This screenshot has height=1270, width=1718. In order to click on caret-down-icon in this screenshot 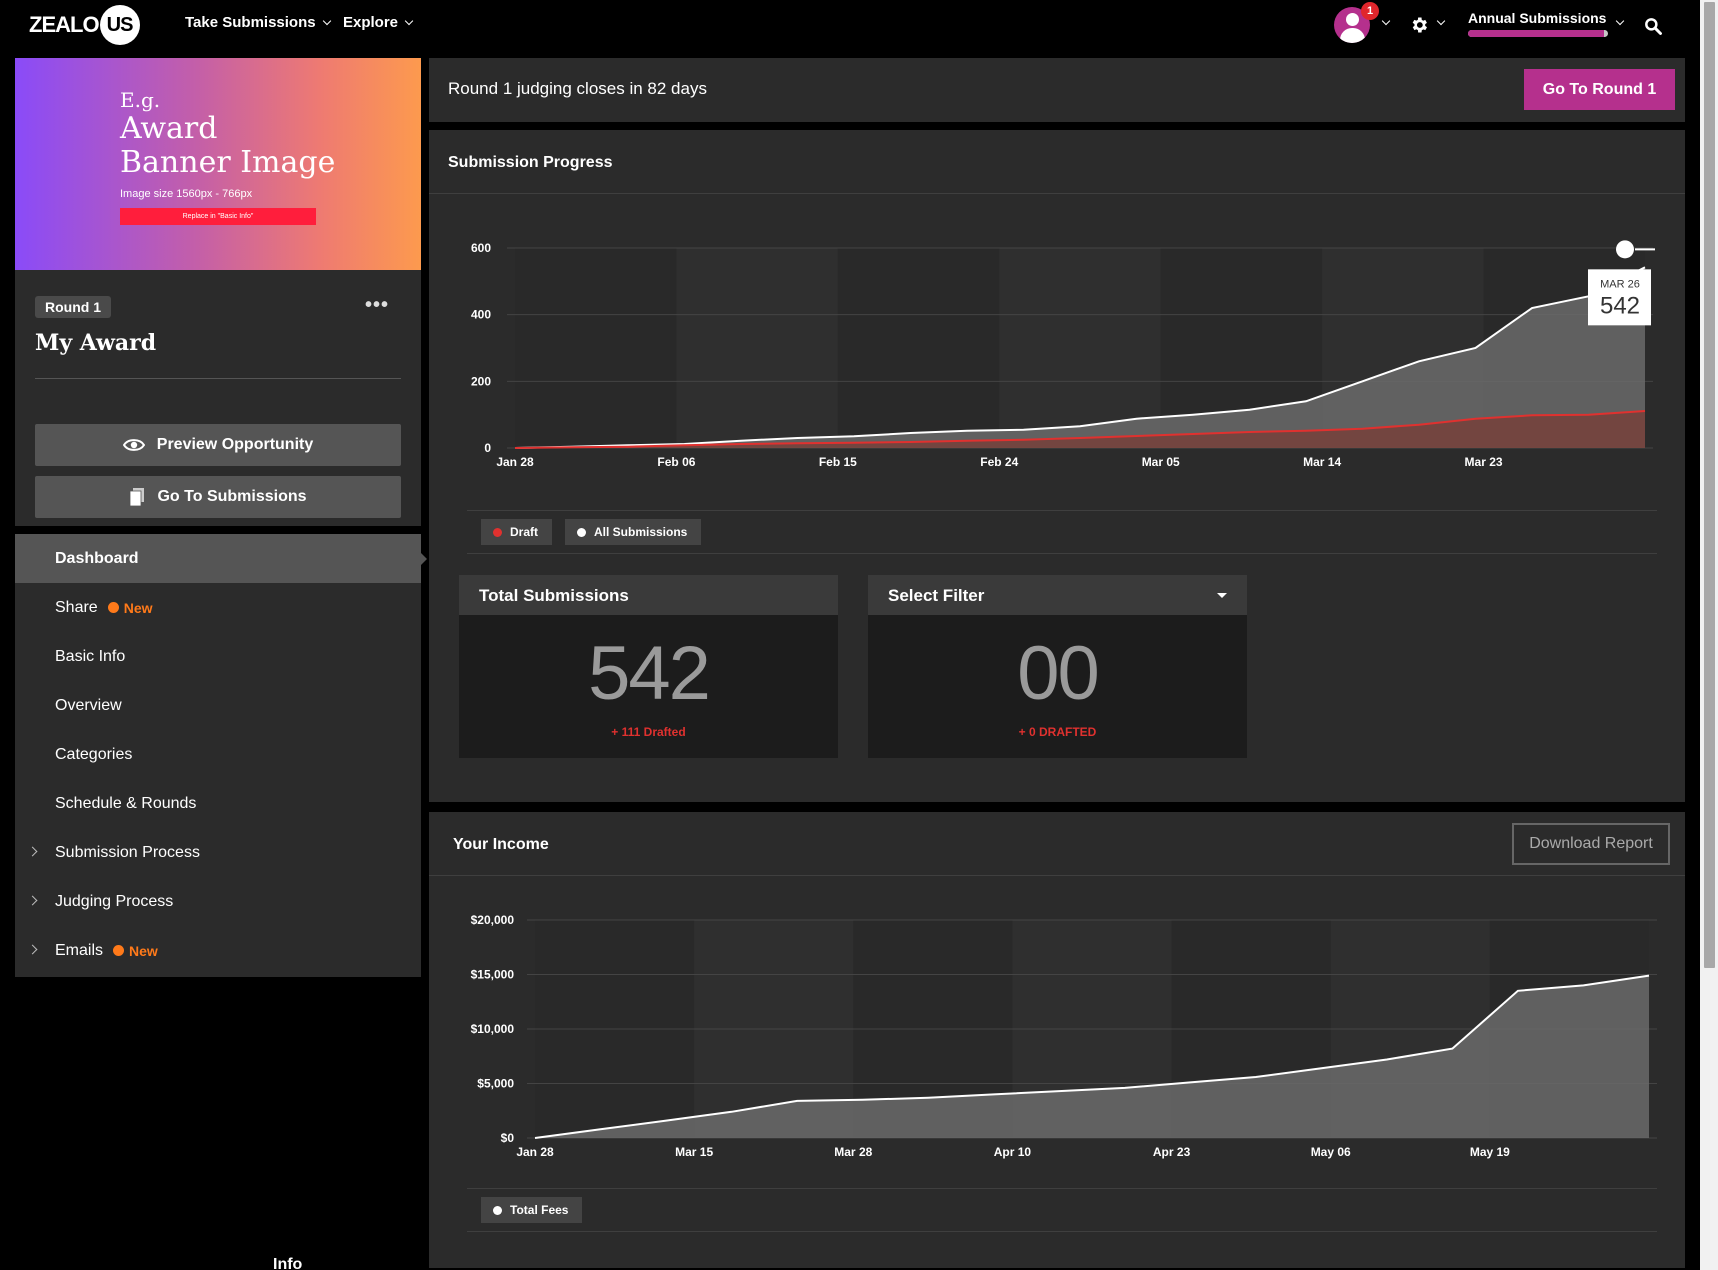, I will do `click(1222, 595)`.